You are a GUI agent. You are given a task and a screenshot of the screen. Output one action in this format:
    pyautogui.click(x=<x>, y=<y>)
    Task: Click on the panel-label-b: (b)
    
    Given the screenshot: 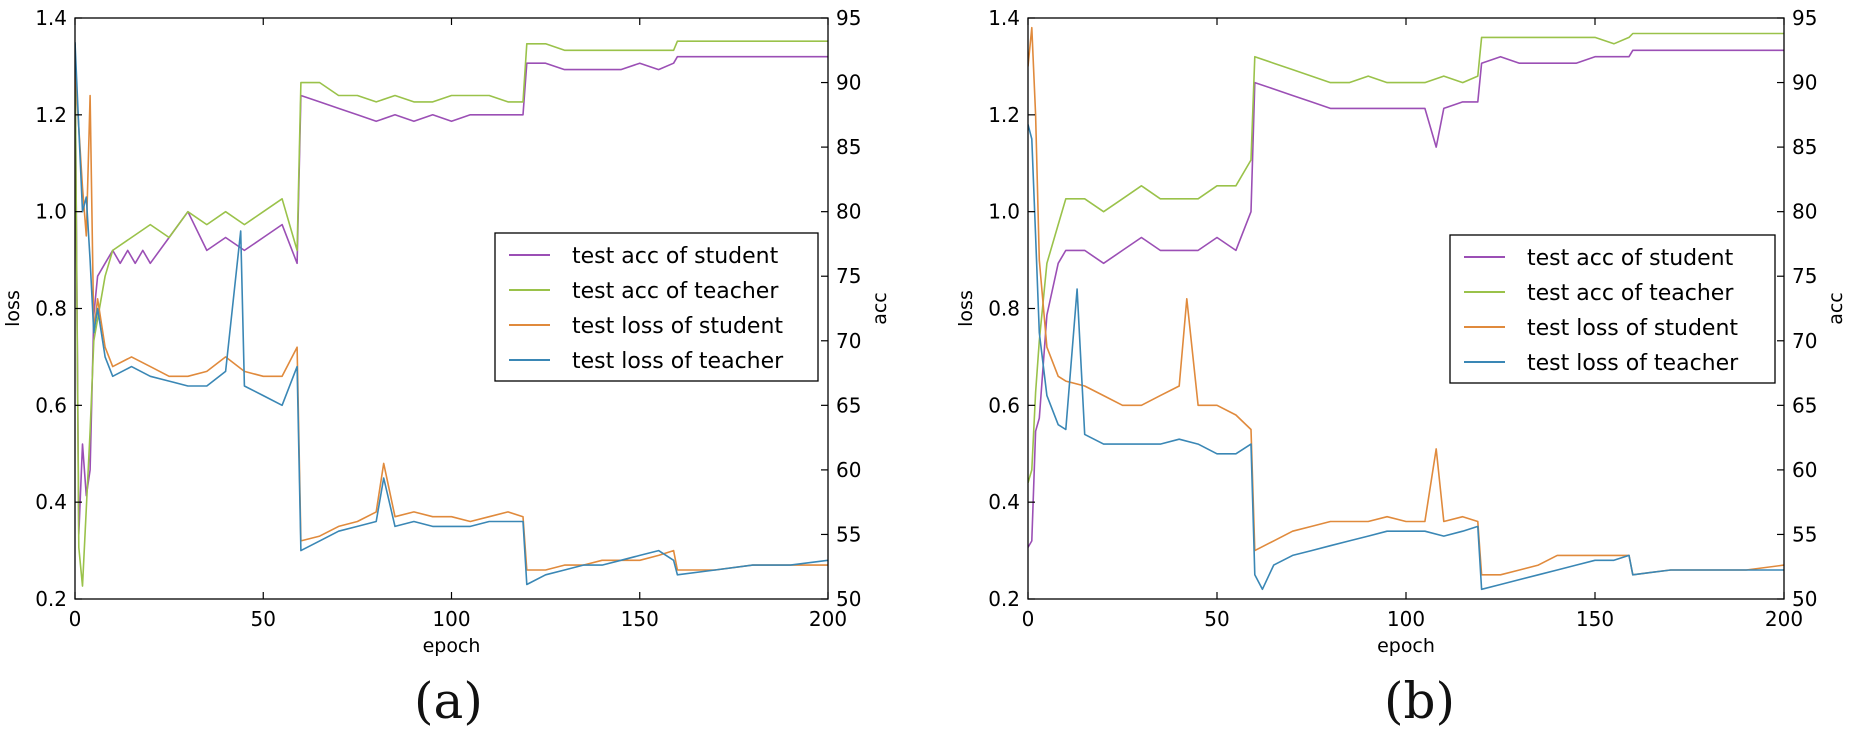 What is the action you would take?
    pyautogui.click(x=1420, y=701)
    